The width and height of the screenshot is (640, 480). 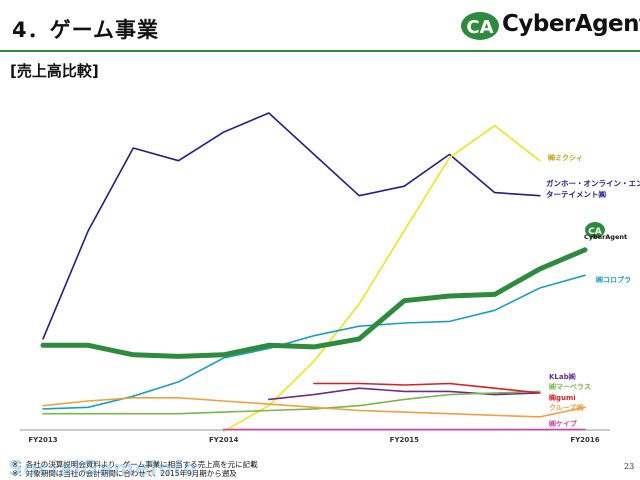 I want to click on watermark: SocialGameInfo, so click(x=103, y=468).